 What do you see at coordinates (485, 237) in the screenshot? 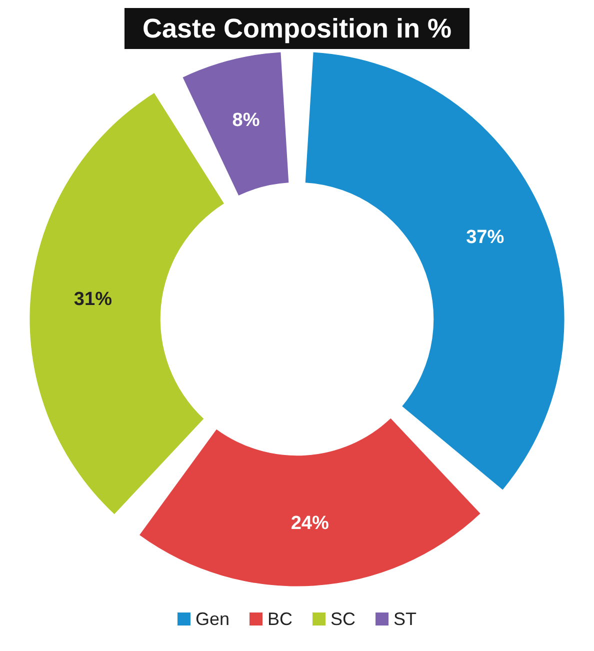
I see `data-label: 37%` at bounding box center [485, 237].